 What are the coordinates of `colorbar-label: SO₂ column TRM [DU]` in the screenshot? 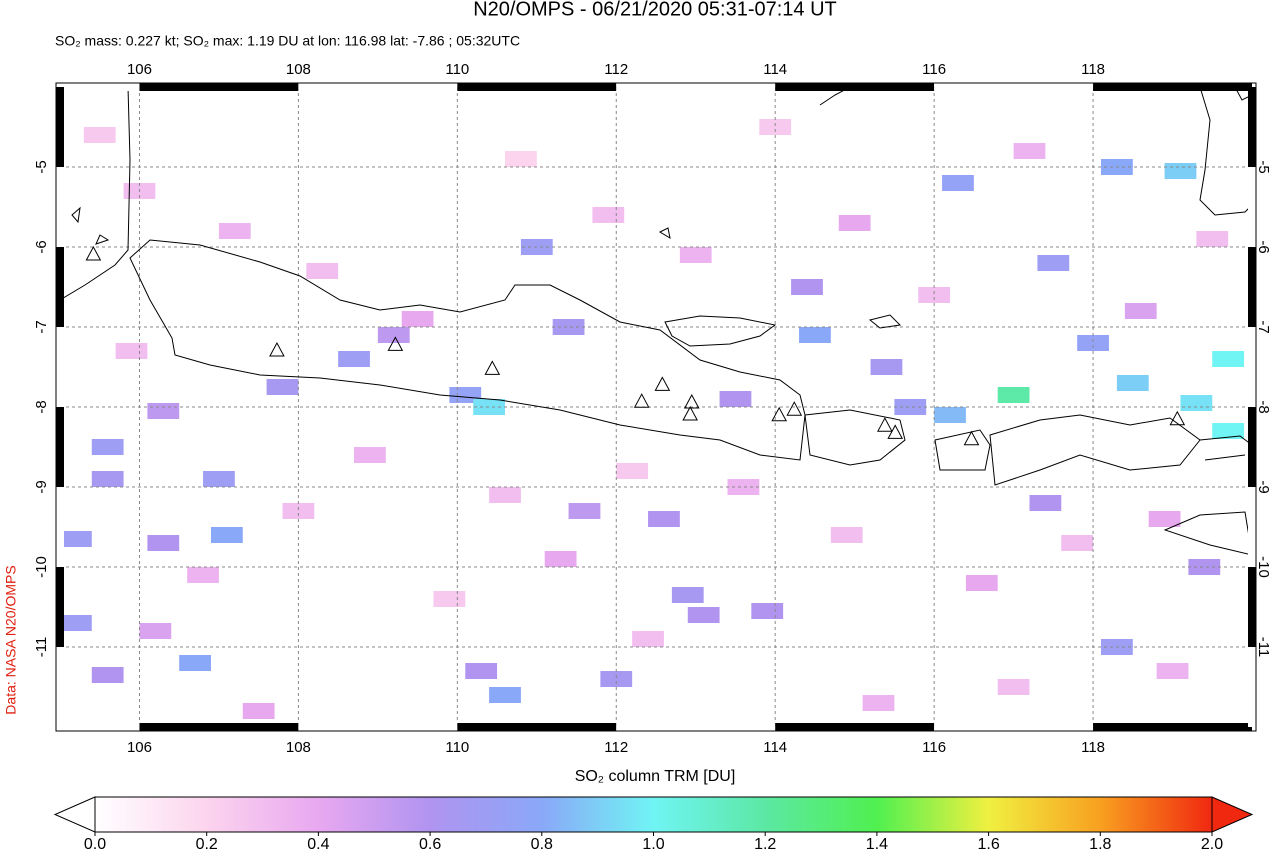 It's located at (655, 776).